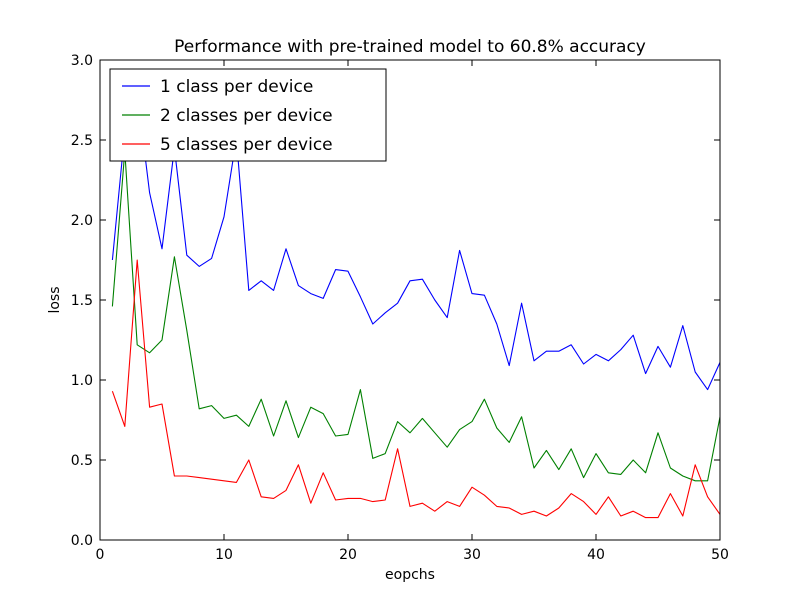 The width and height of the screenshot is (800, 600). I want to click on x-tick-label: 50, so click(720, 555).